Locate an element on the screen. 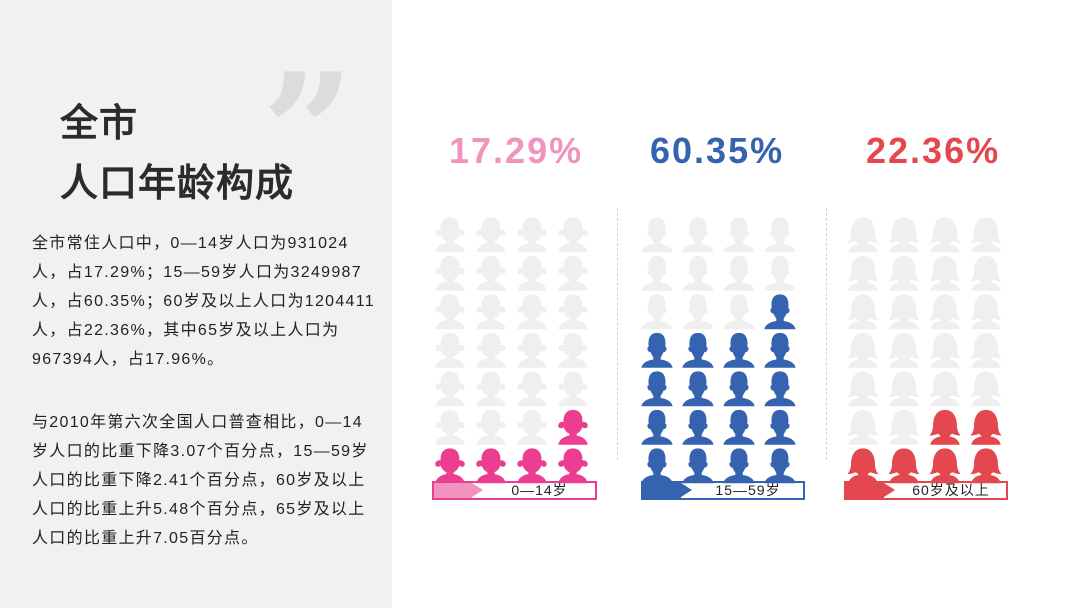  legend-adult: 15—59岁 is located at coordinates (723, 490).